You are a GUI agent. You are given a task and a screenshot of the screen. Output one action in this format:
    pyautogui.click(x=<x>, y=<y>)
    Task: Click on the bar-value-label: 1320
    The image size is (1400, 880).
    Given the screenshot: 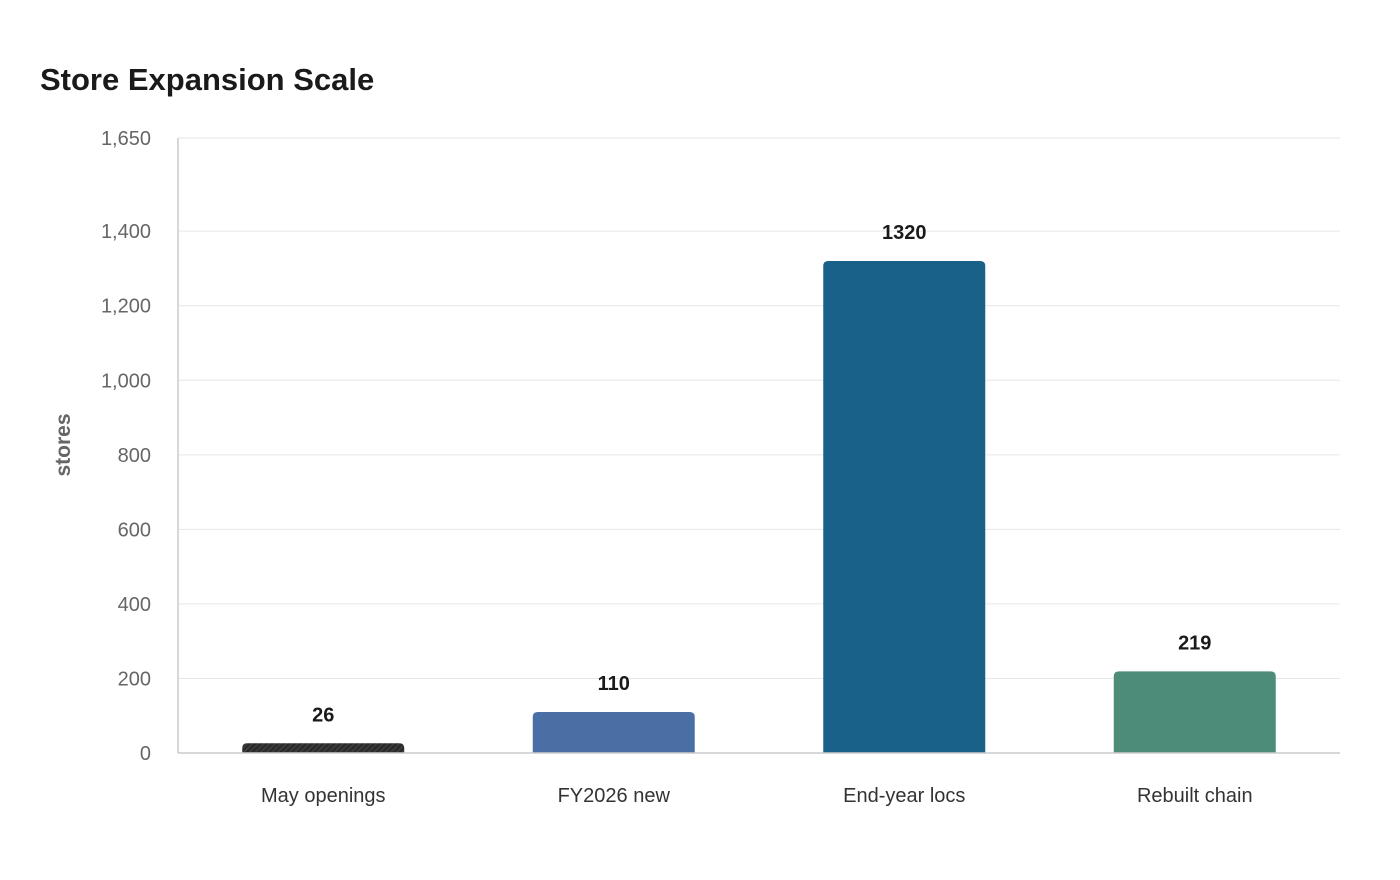 What is the action you would take?
    pyautogui.click(x=904, y=233)
    